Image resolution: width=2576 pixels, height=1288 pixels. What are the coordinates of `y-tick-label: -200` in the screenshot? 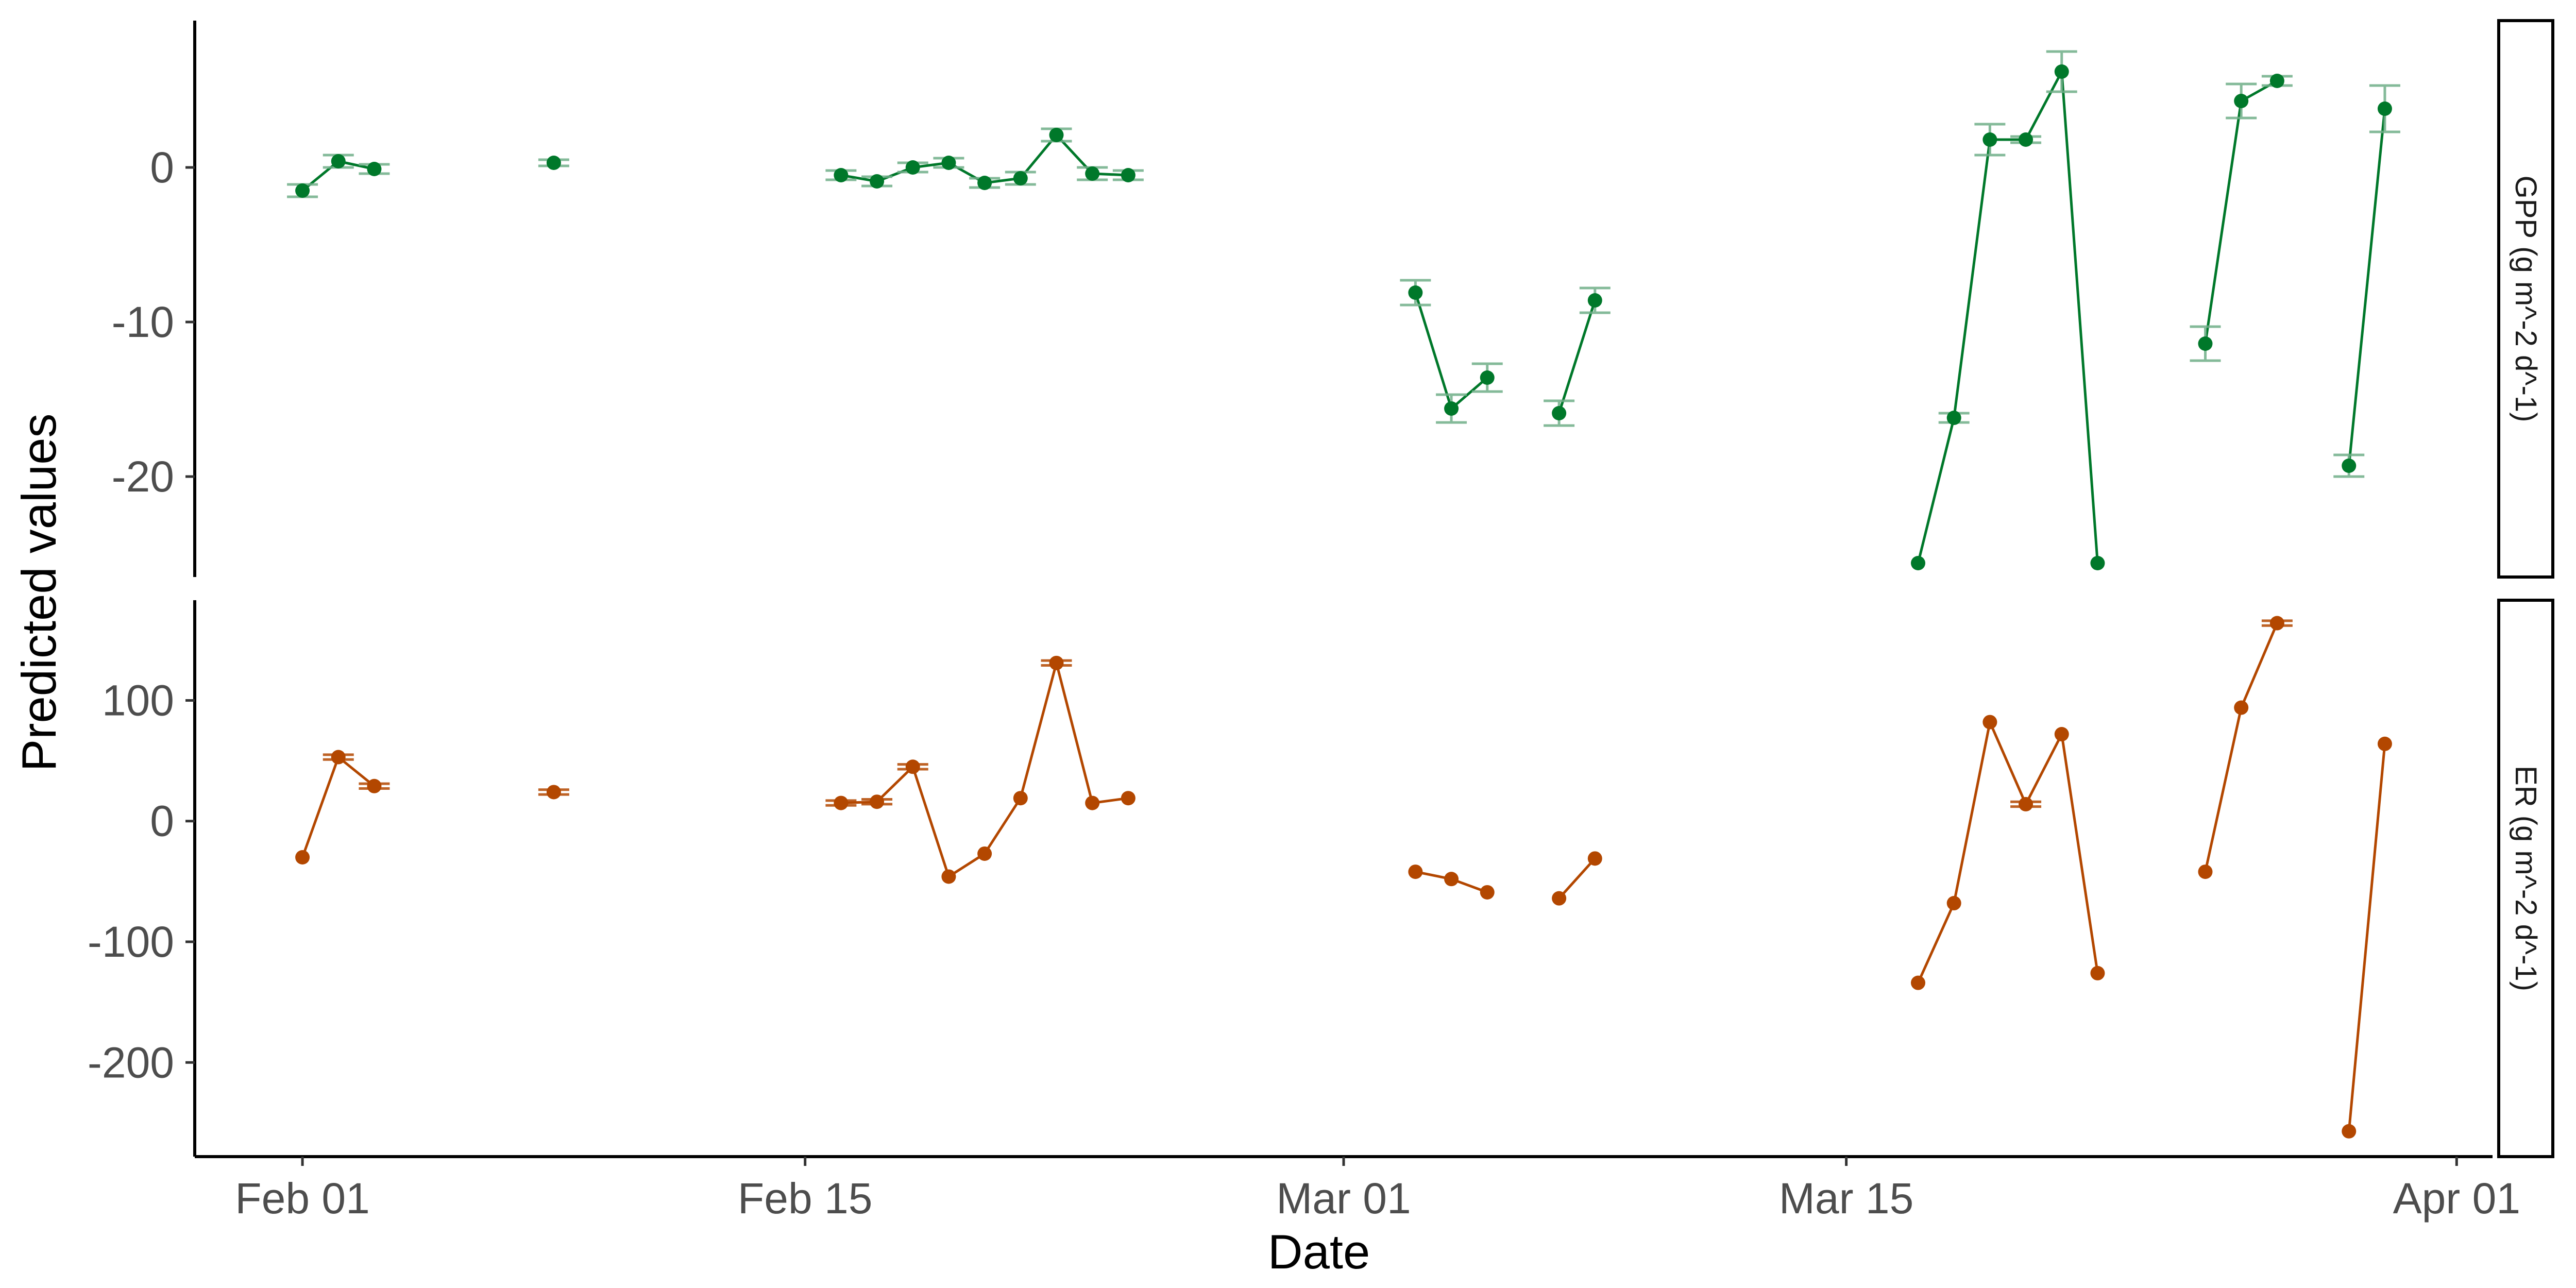 It's located at (131, 1062).